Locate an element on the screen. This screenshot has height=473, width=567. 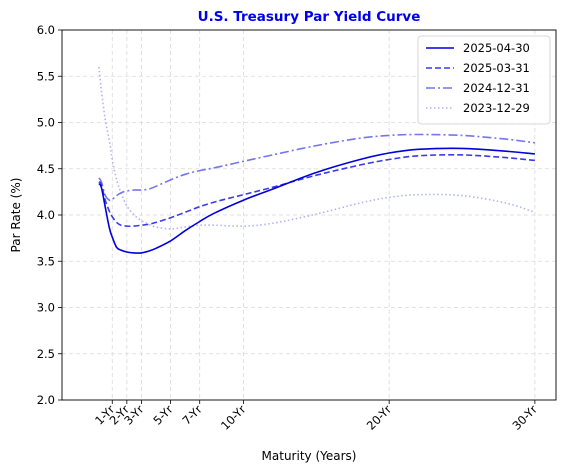
y-axis: 2.0 2.5 3.0 3.5 4.0 4.5 5.0 5.5 6.0 is located at coordinates (49, 215).